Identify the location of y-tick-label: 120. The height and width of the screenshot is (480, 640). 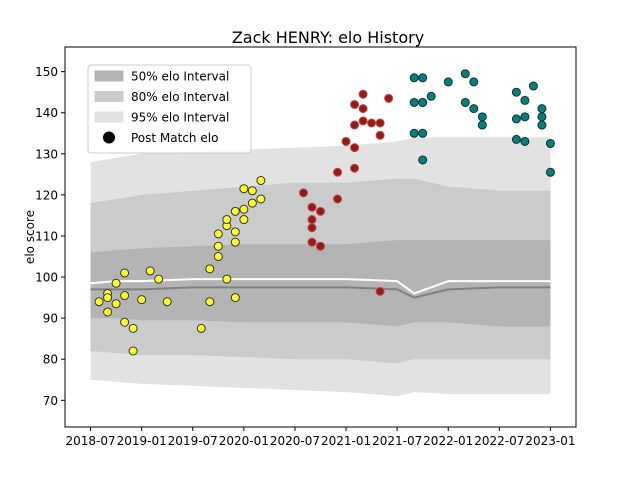
(46, 195).